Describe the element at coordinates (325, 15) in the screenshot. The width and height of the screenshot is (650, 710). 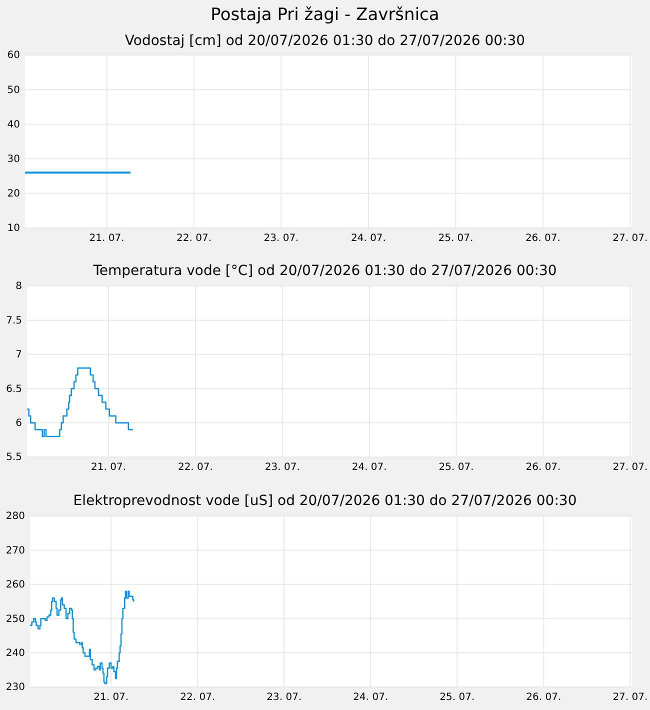
I see `chart-title: Postaja Pri žagi - Završnica` at that location.